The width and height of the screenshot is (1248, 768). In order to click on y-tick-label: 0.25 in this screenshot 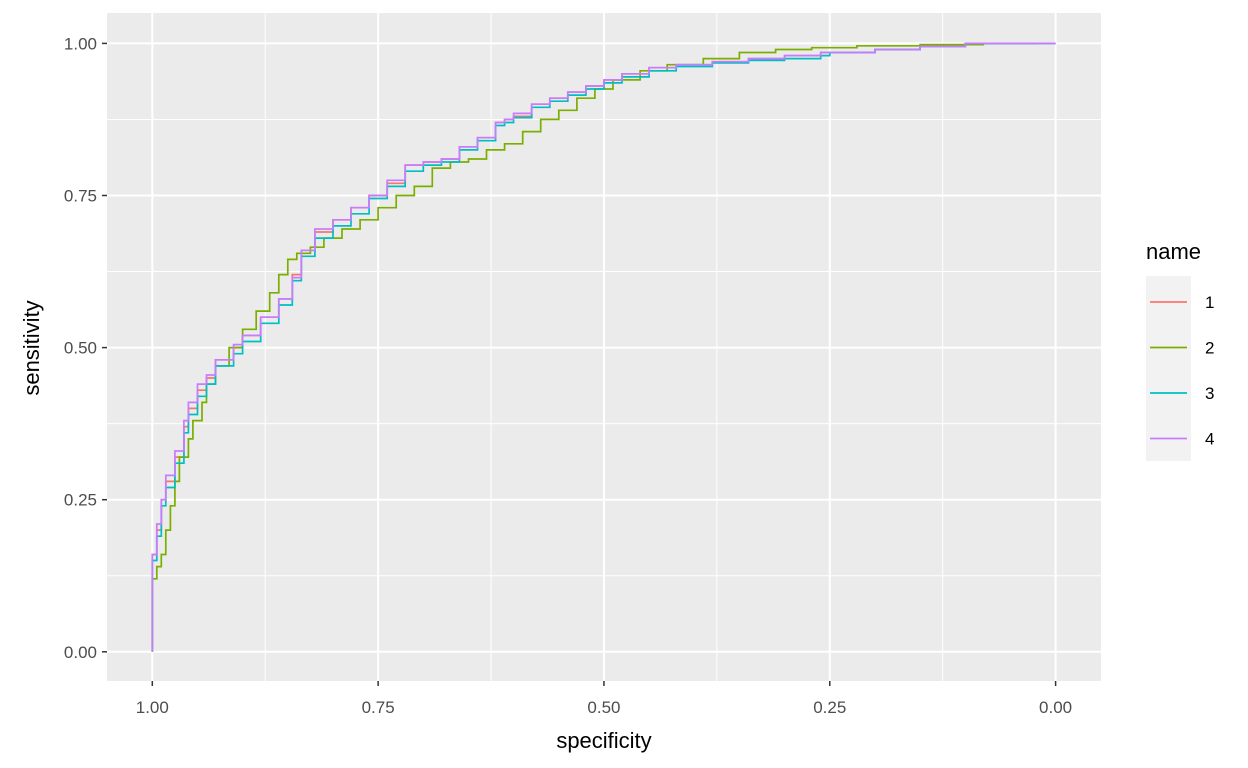, I will do `click(80, 500)`.